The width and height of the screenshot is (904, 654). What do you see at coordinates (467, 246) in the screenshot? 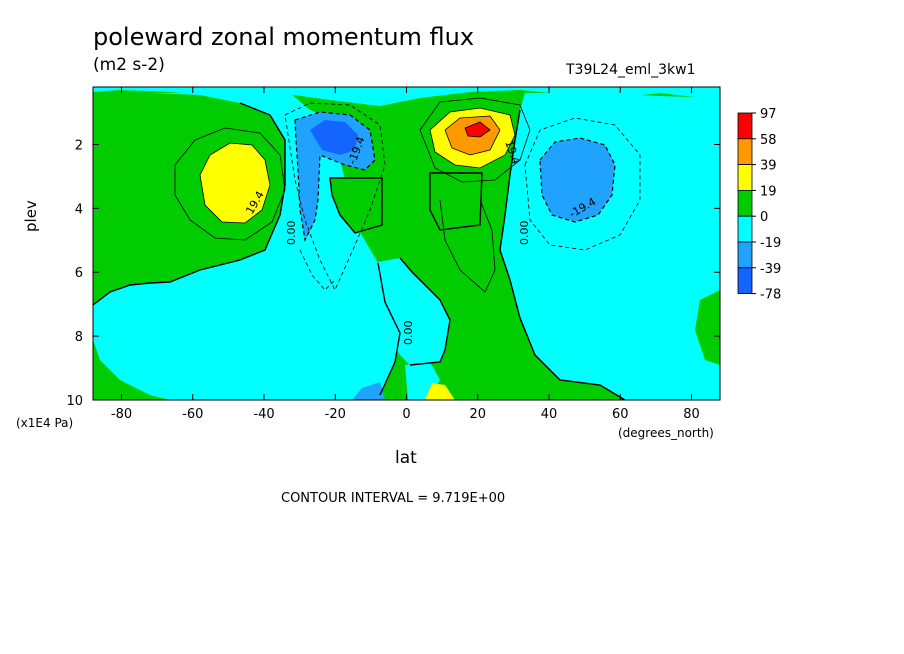
I see `contour-pos-nh-outer` at bounding box center [467, 246].